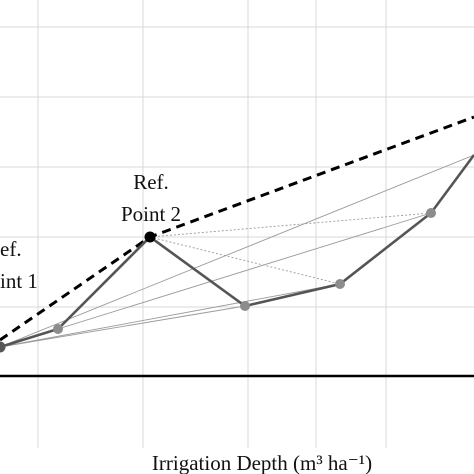 The image size is (474, 474). Describe the element at coordinates (151, 214) in the screenshot. I see `annotation-ref2-line2: Point 2` at that location.